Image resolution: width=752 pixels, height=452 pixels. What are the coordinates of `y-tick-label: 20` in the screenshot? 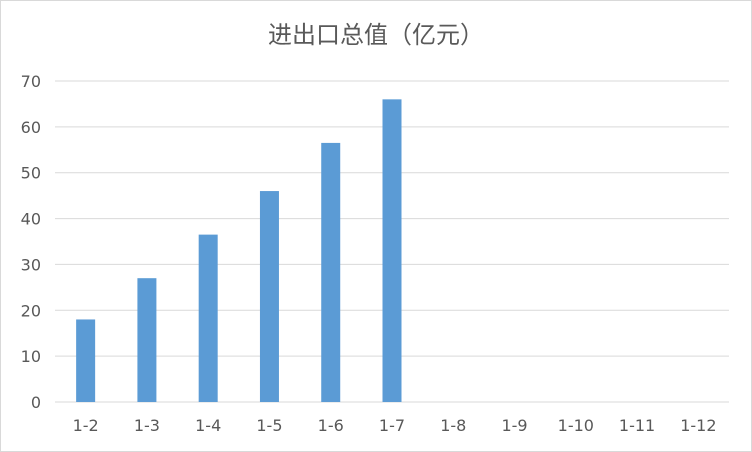 It's located at (31, 310).